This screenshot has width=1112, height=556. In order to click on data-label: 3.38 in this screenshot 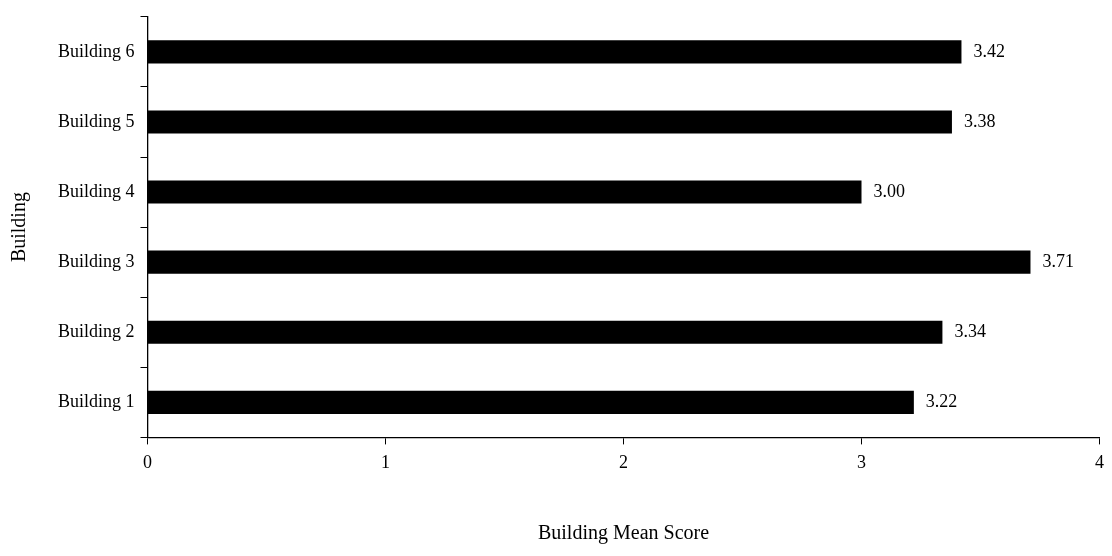, I will do `click(979, 120)`.